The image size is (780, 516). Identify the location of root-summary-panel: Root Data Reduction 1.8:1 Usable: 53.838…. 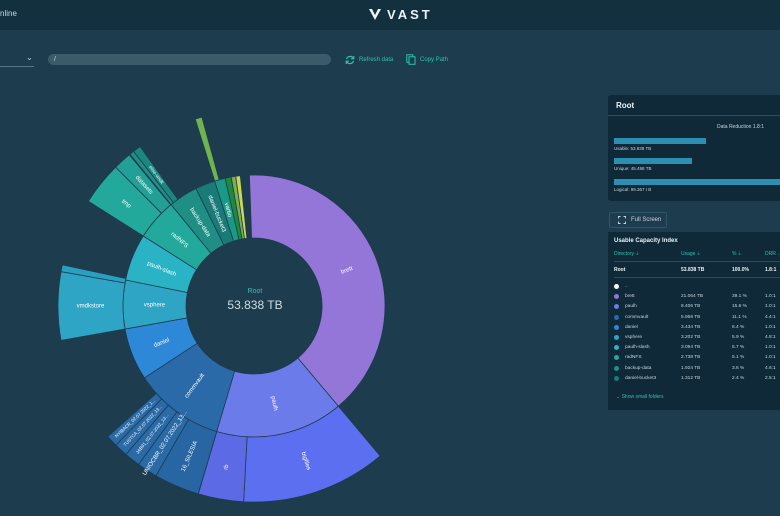
(694, 148).